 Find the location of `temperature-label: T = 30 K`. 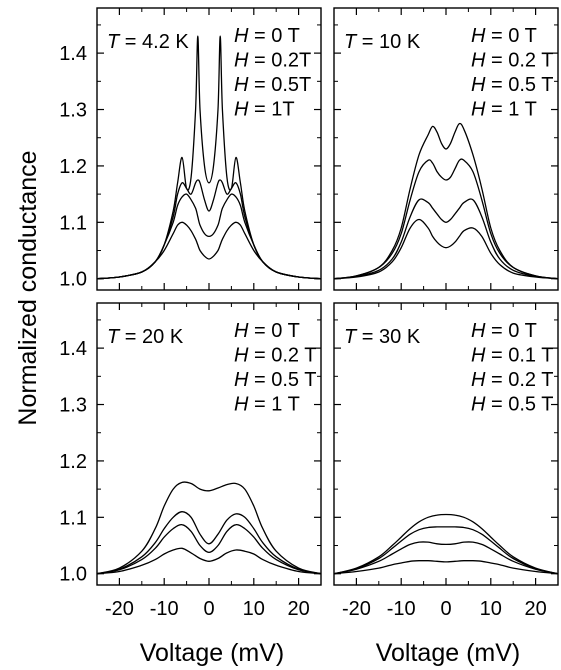

temperature-label: T = 30 K is located at coordinates (382, 337).